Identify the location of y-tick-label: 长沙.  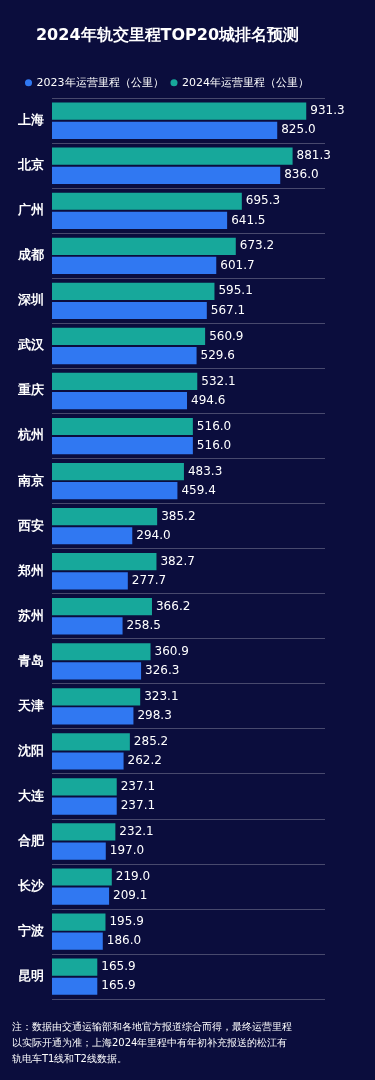
(31, 885).